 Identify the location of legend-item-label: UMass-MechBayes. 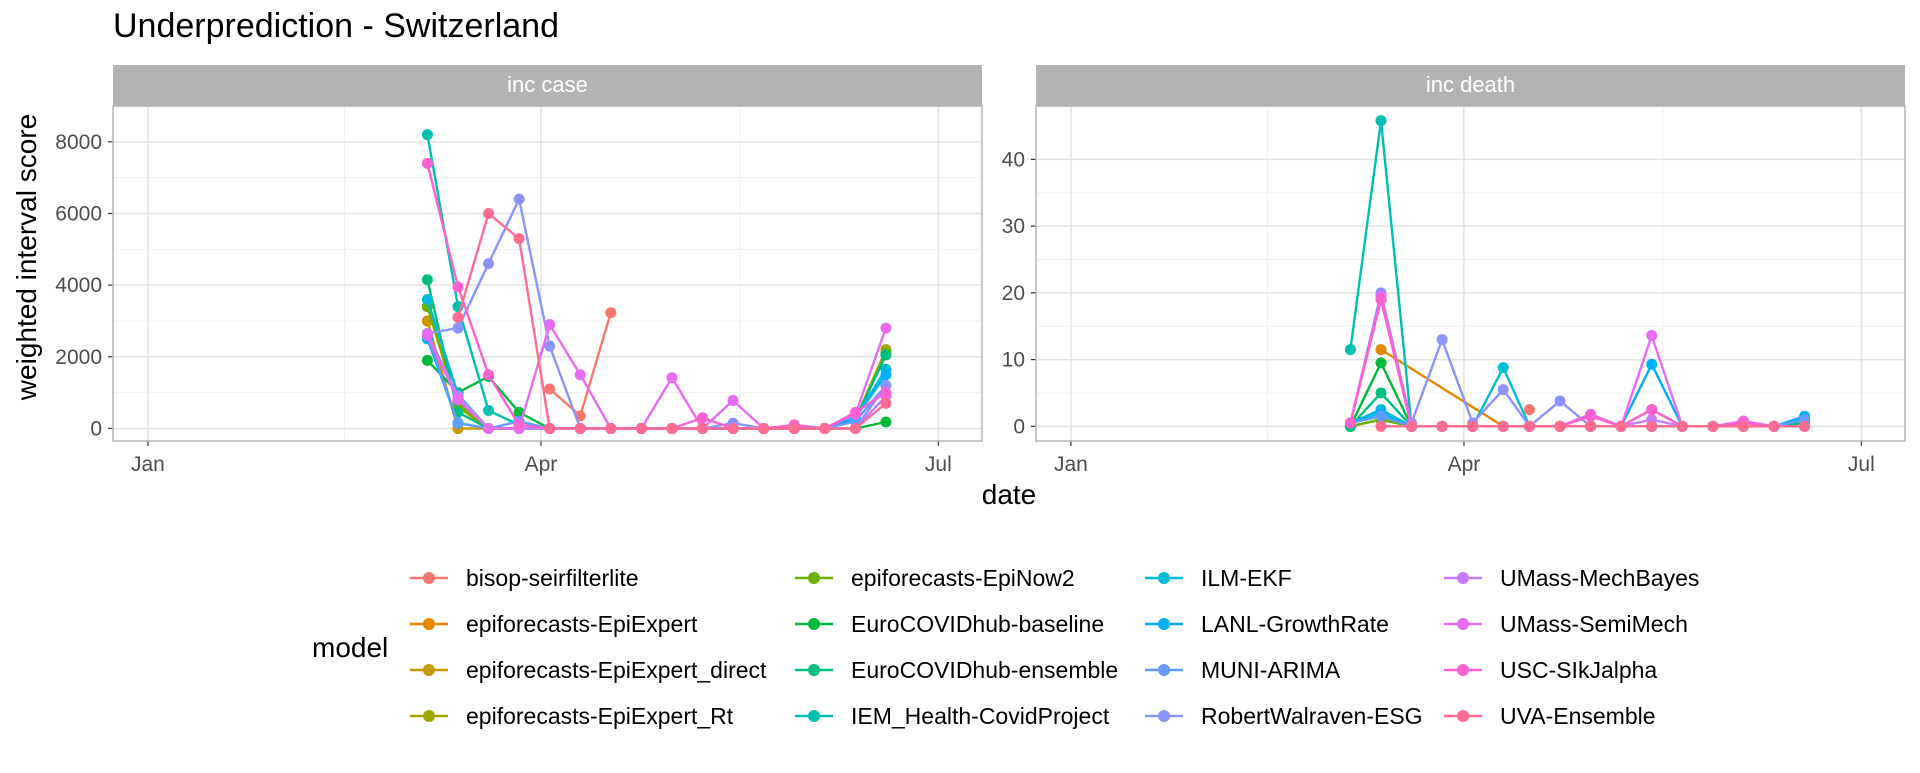
(1599, 578).